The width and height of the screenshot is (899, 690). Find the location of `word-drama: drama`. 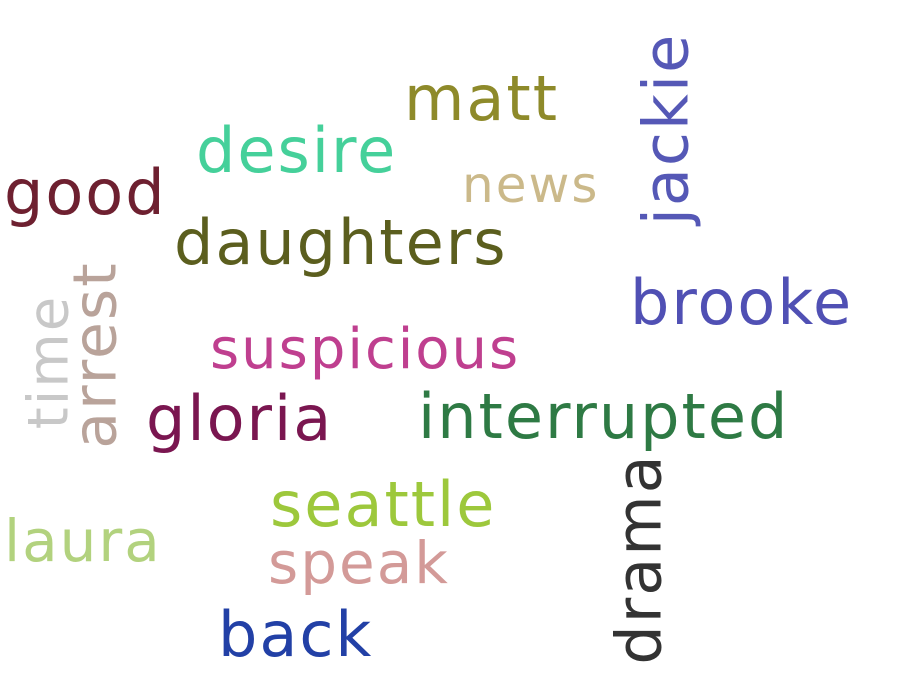

word-drama: drama is located at coordinates (639, 559).